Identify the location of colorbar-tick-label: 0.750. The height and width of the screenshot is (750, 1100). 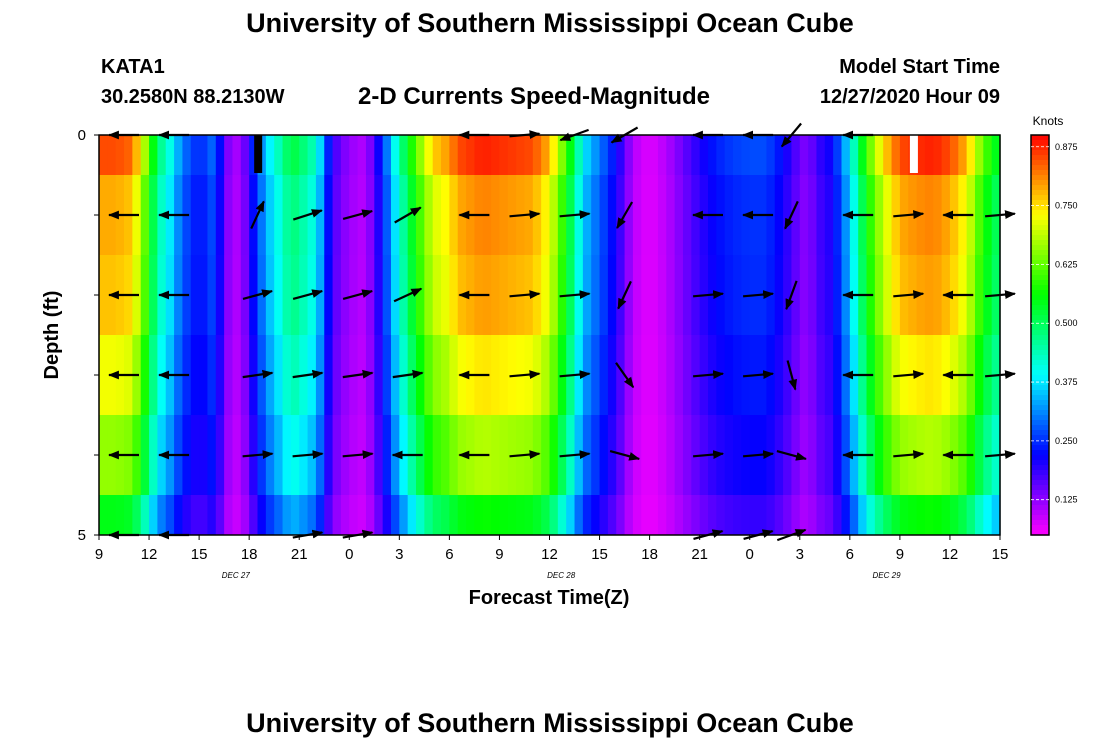
(1066, 206).